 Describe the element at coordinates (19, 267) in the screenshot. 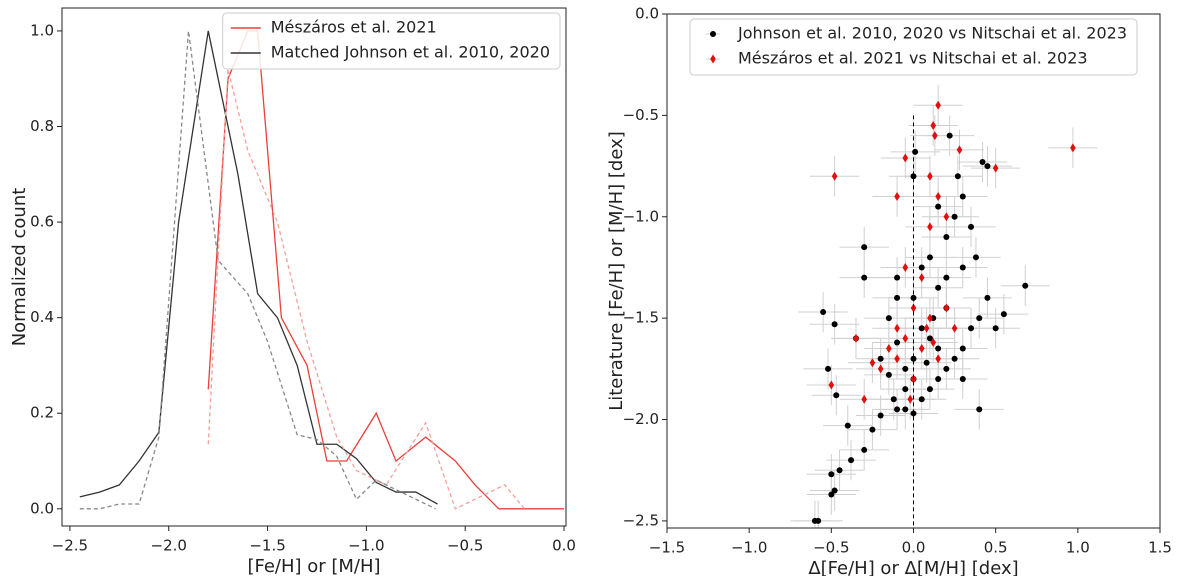

I see `y-axis-label: Normalized count` at that location.